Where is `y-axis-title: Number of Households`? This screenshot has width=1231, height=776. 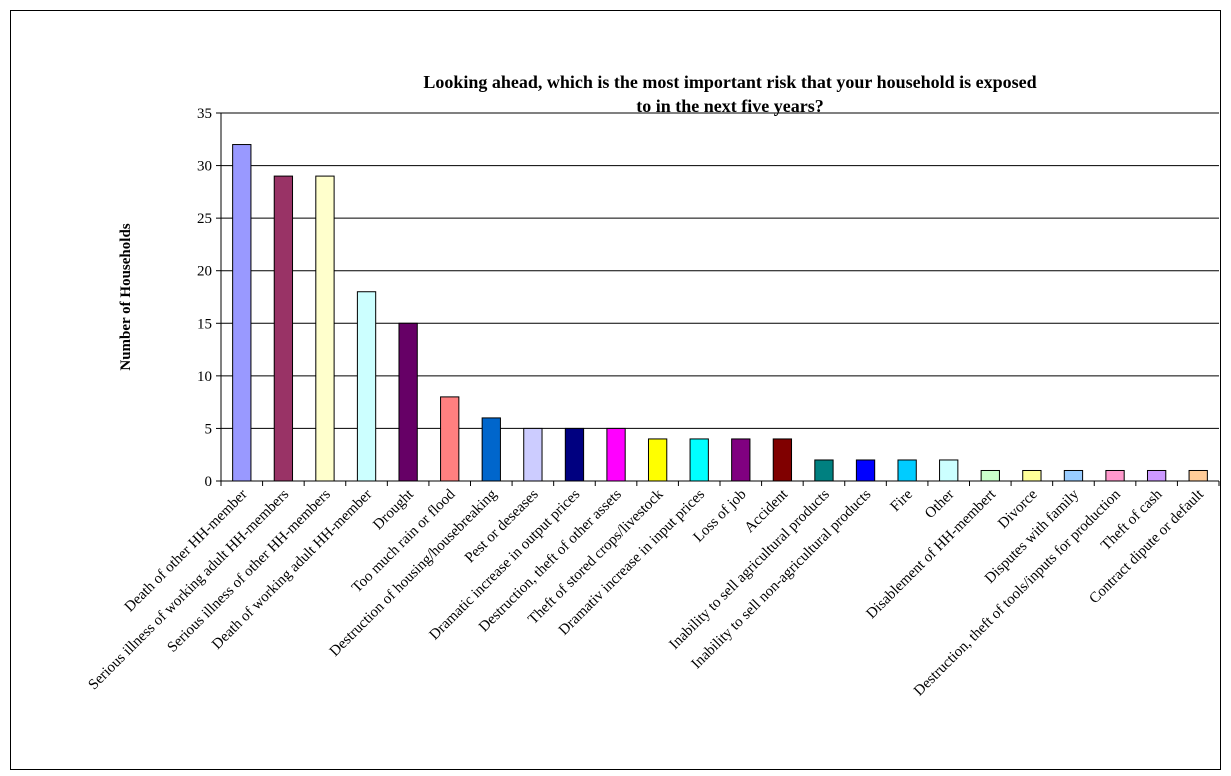 y-axis-title: Number of Households is located at coordinates (126, 296).